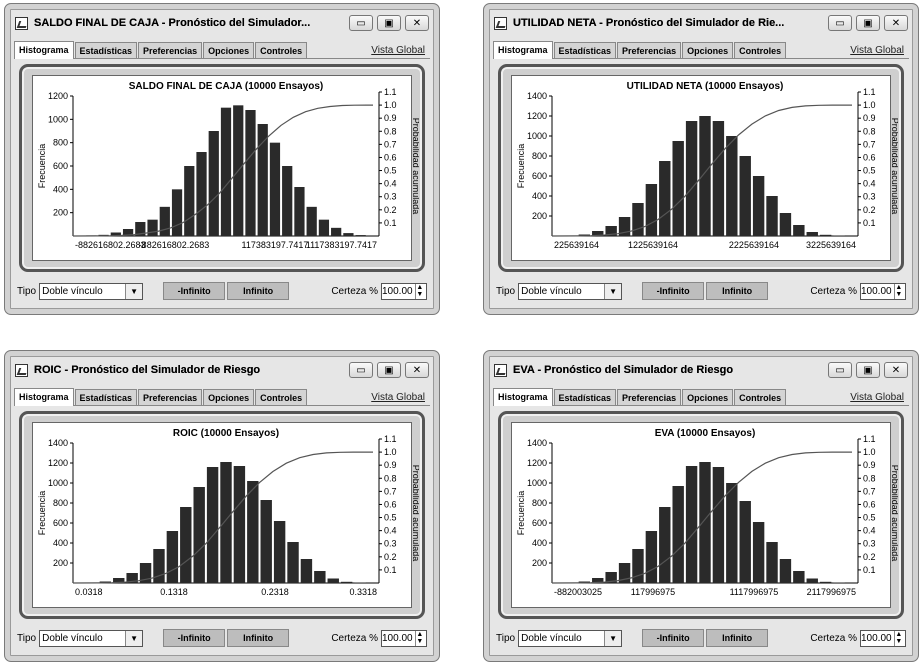  I want to click on chart-app-icon, so click(21, 23).